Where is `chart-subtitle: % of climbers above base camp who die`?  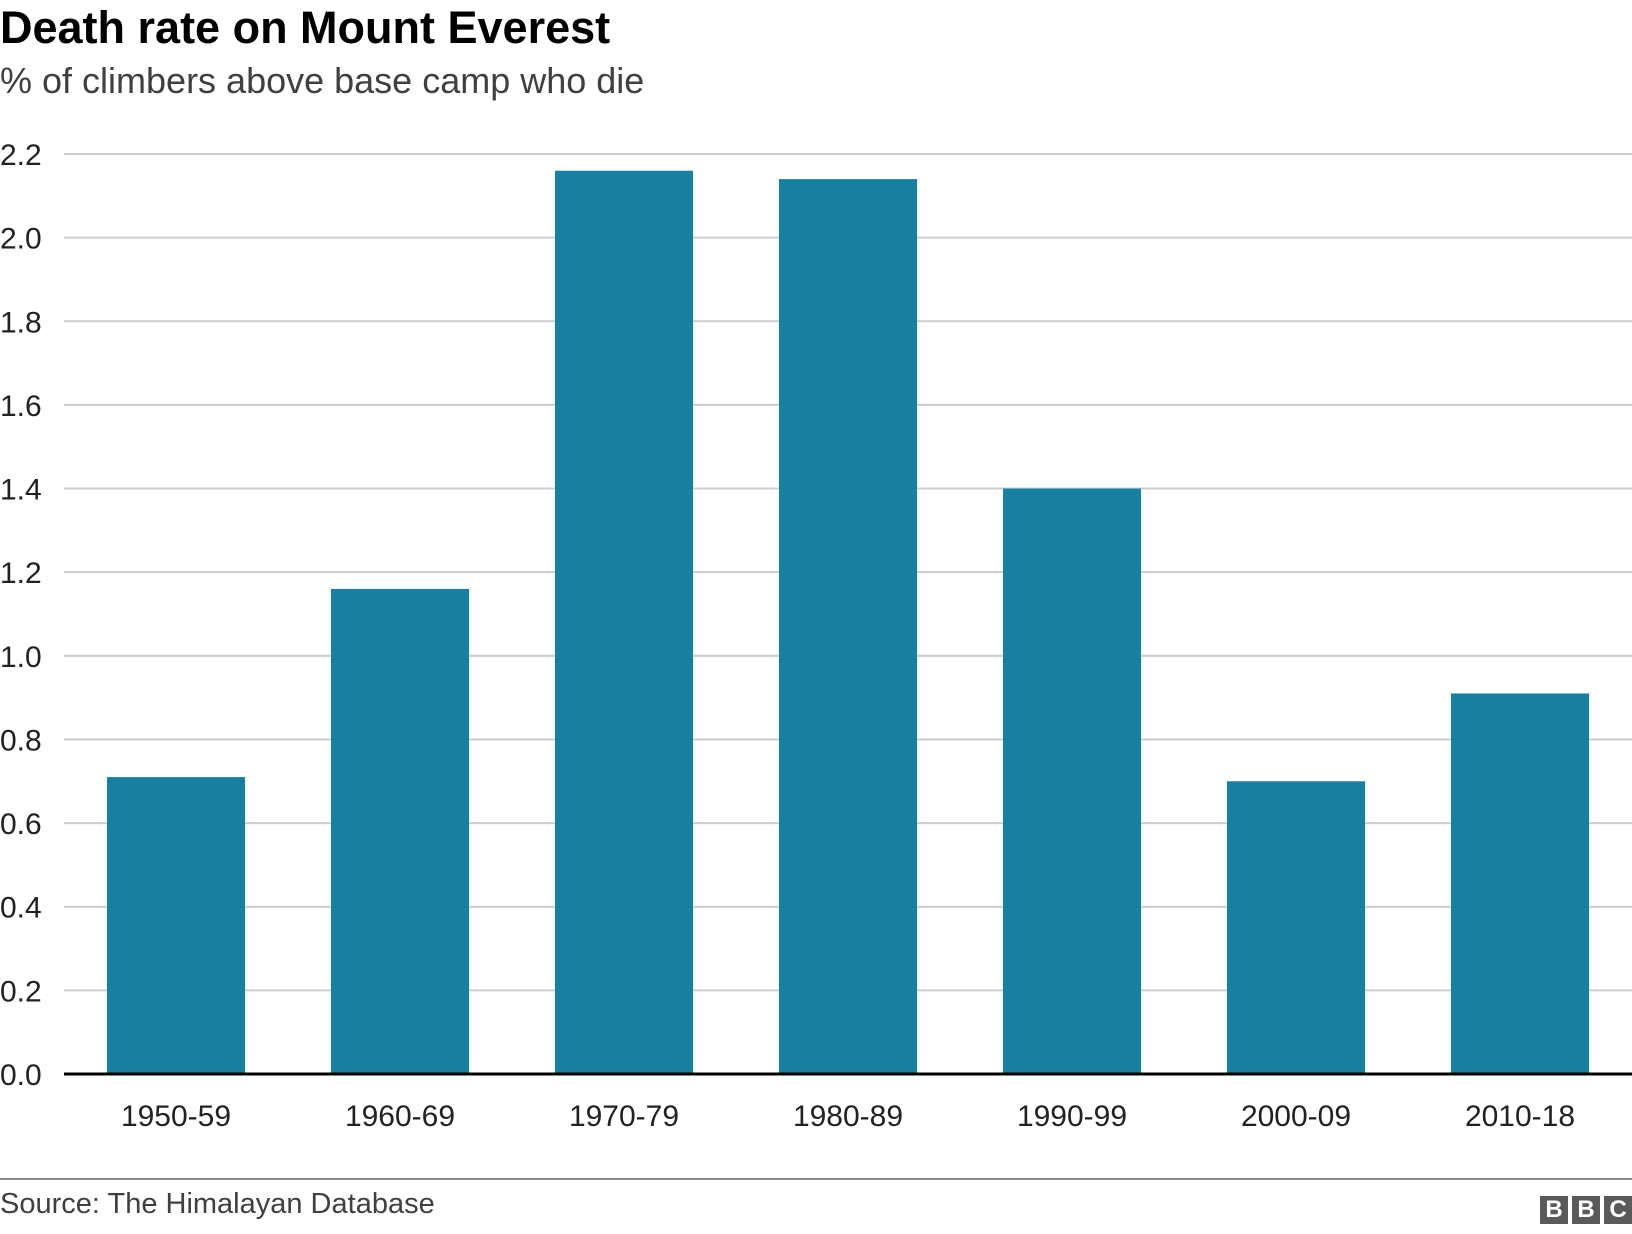 chart-subtitle: % of climbers above base camp who die is located at coordinates (322, 80).